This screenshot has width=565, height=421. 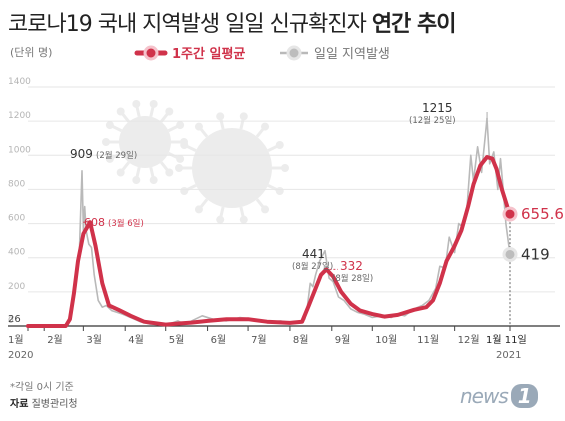 I want to click on y-tick-label: 1400, so click(x=19, y=82).